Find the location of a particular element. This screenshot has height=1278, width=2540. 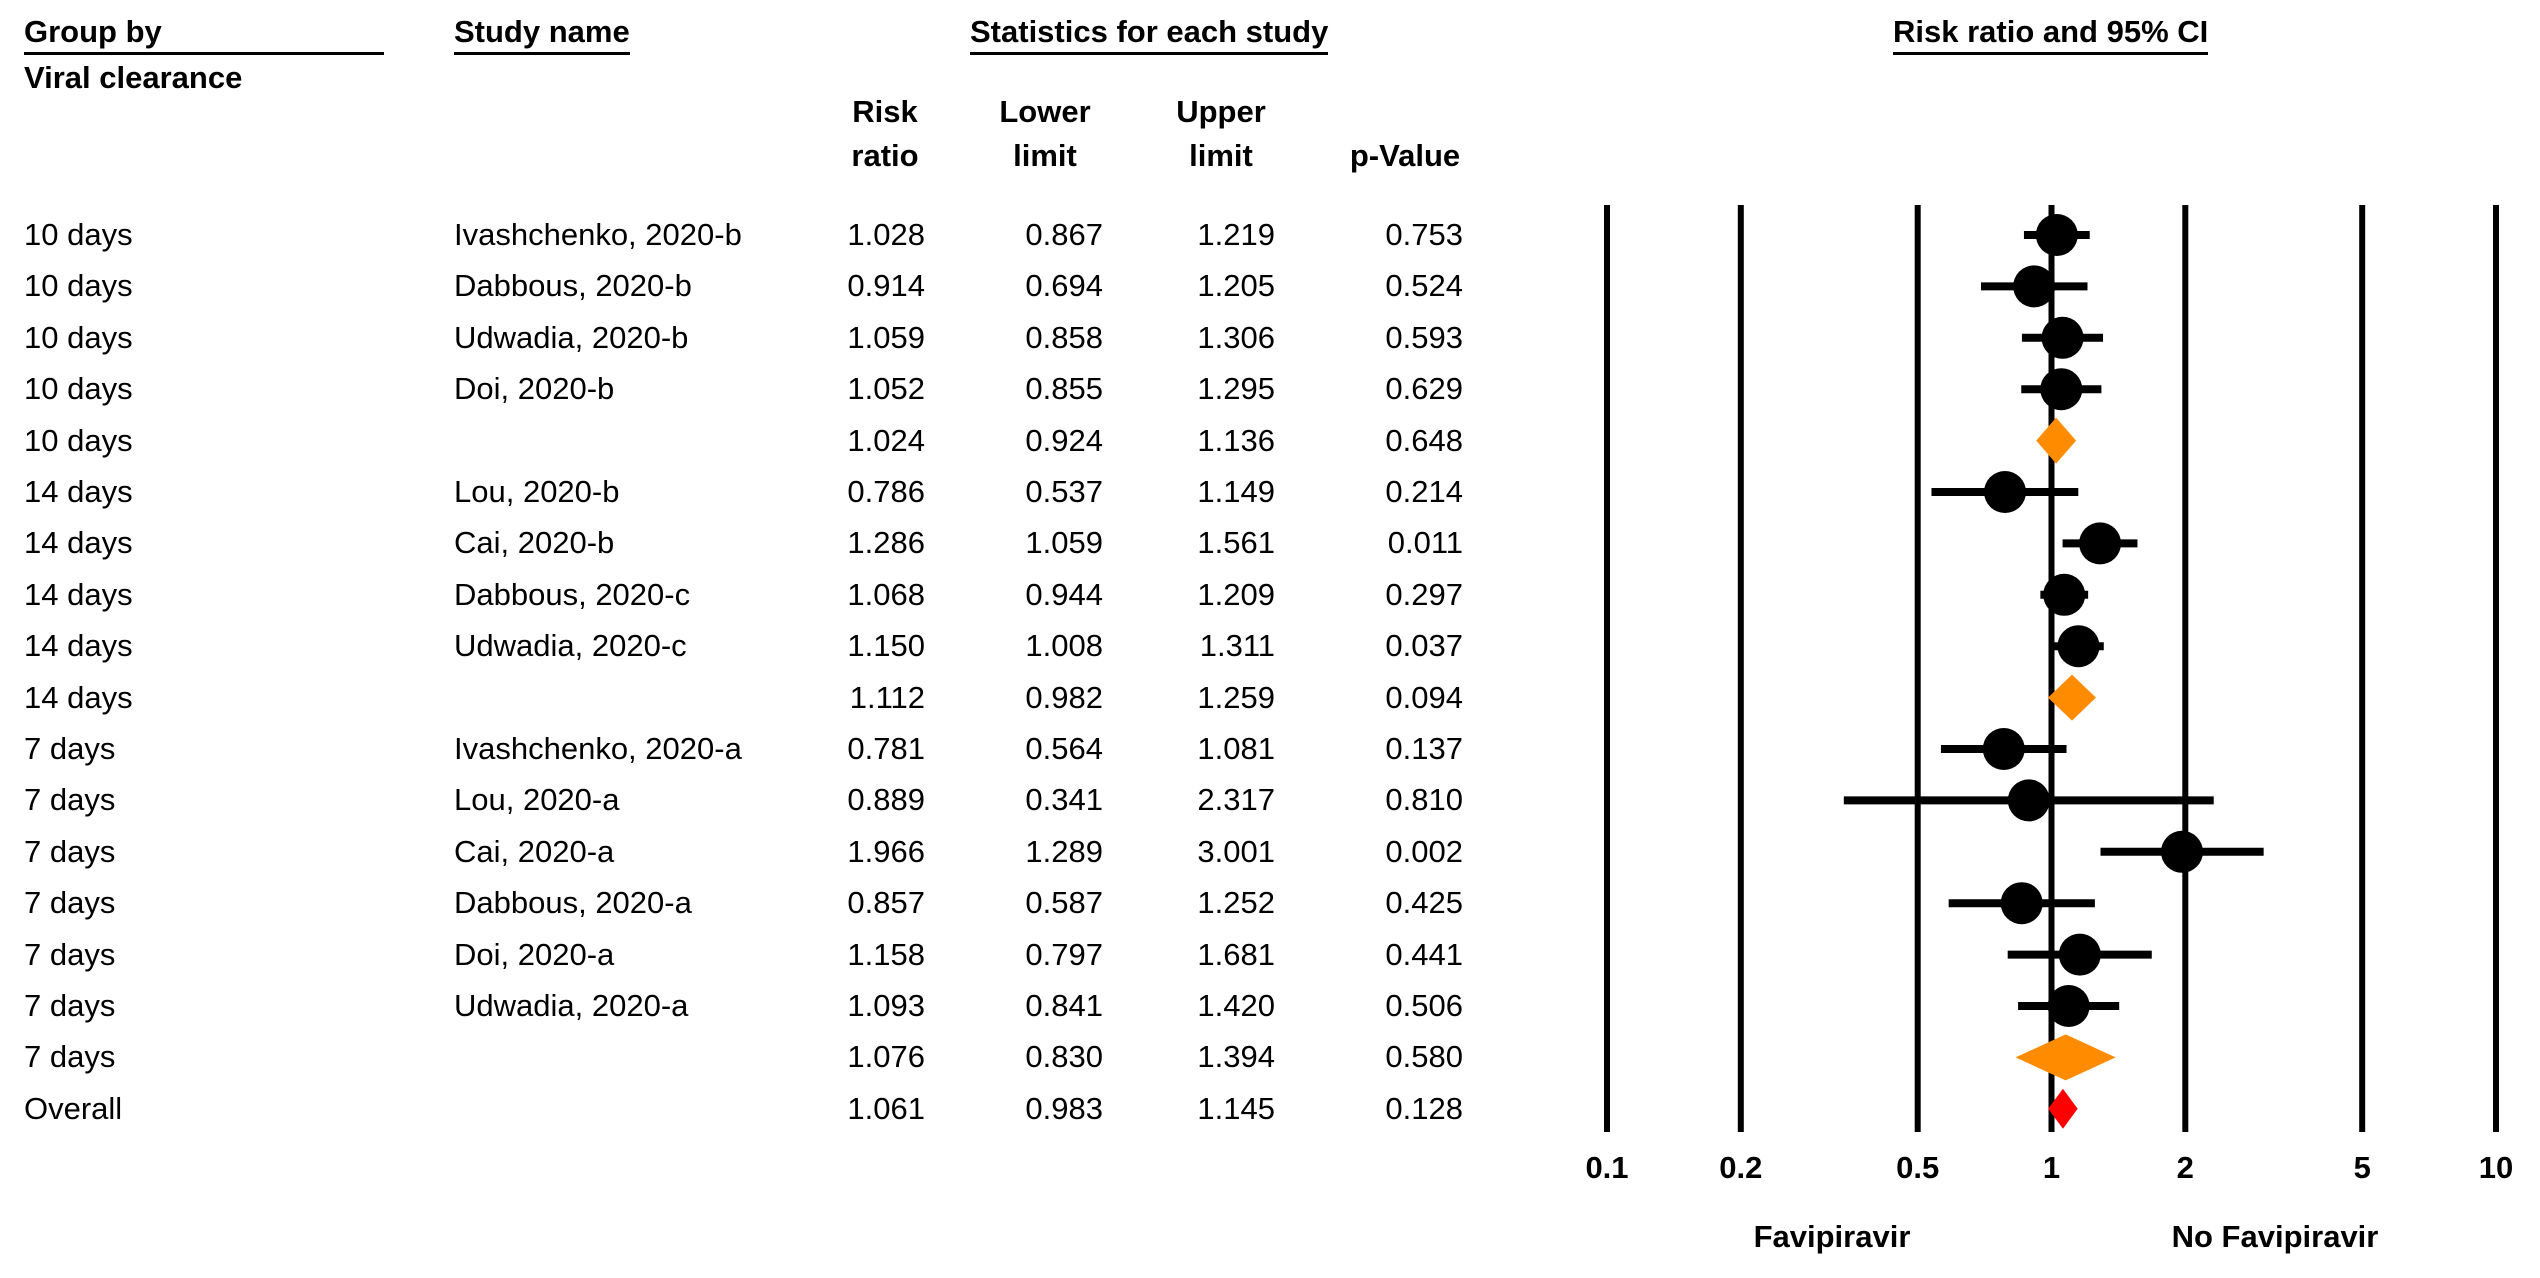

risk-ratio-cell: 0.786 is located at coordinates (886, 491).